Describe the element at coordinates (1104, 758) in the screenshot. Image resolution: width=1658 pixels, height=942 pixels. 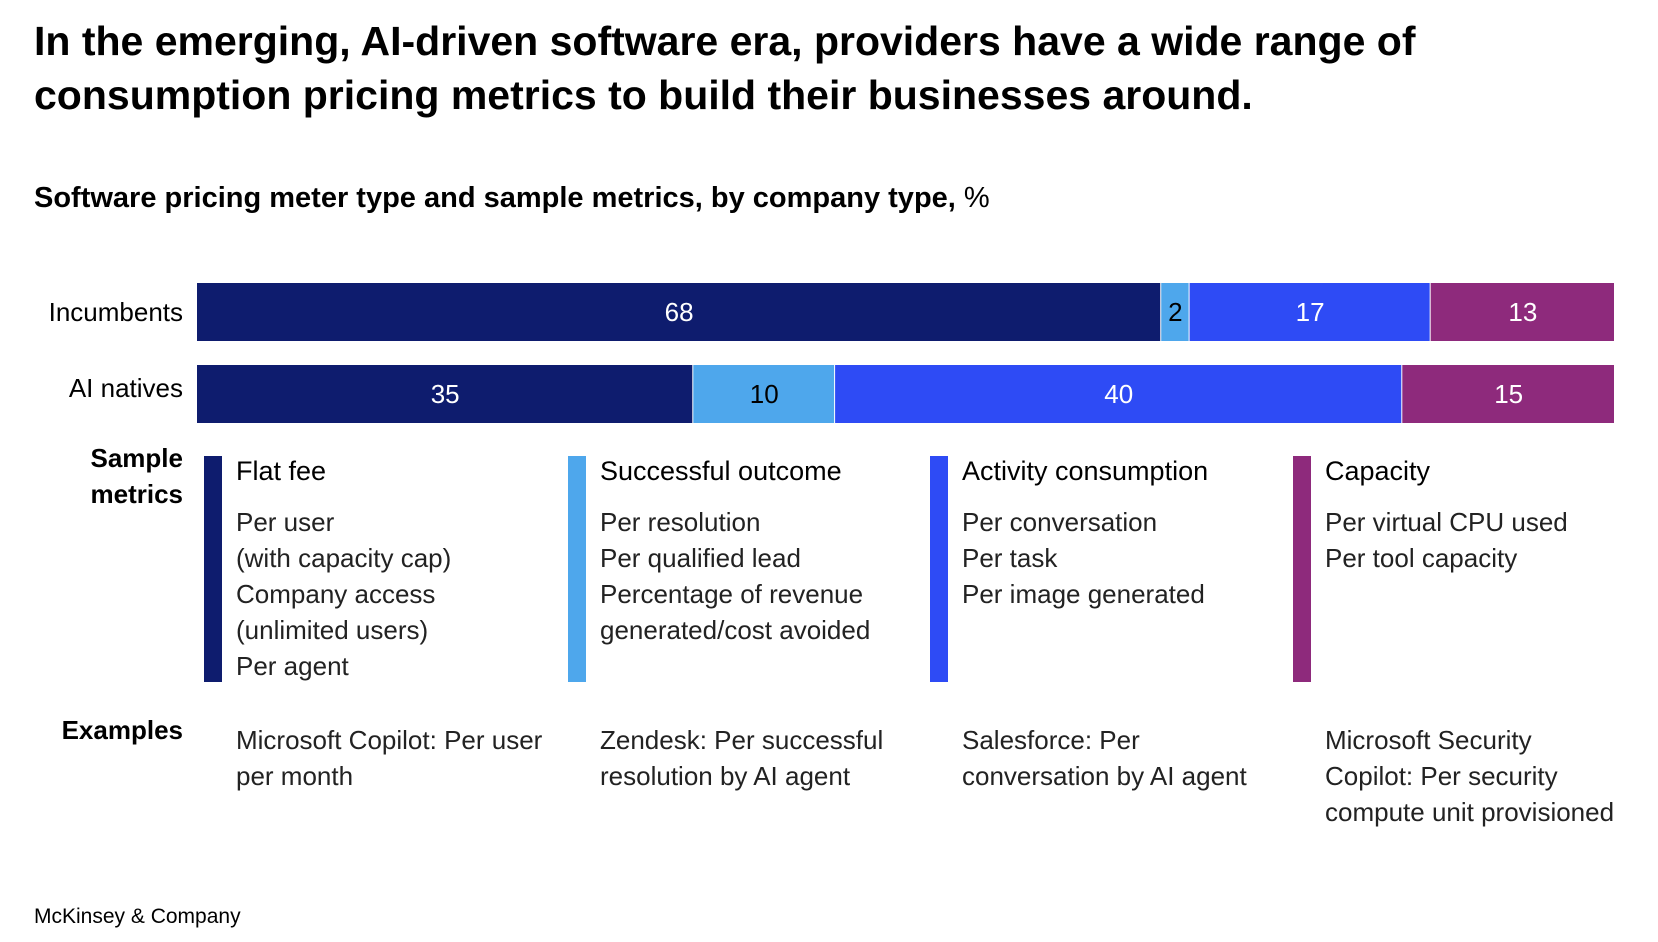
I see `example-activity-consumption: Salesforce: Per conversation by AI agent` at that location.